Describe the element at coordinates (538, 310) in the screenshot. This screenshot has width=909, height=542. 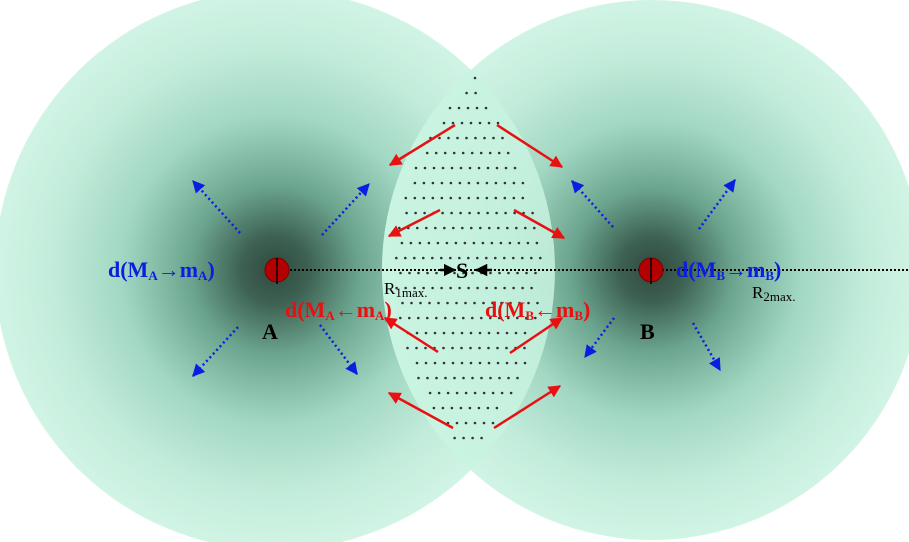
I see `label-d-in-b: d(MB←mB)` at that location.